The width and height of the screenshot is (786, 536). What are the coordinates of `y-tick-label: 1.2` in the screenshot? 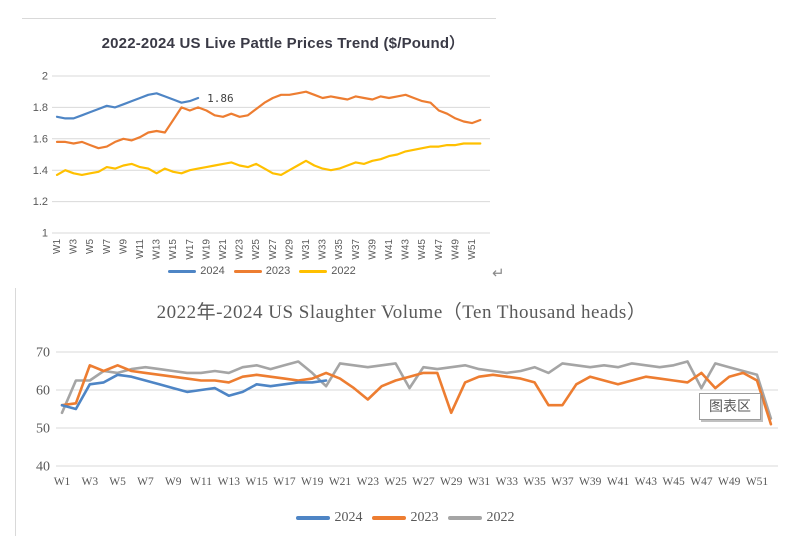 It's located at (40, 202).